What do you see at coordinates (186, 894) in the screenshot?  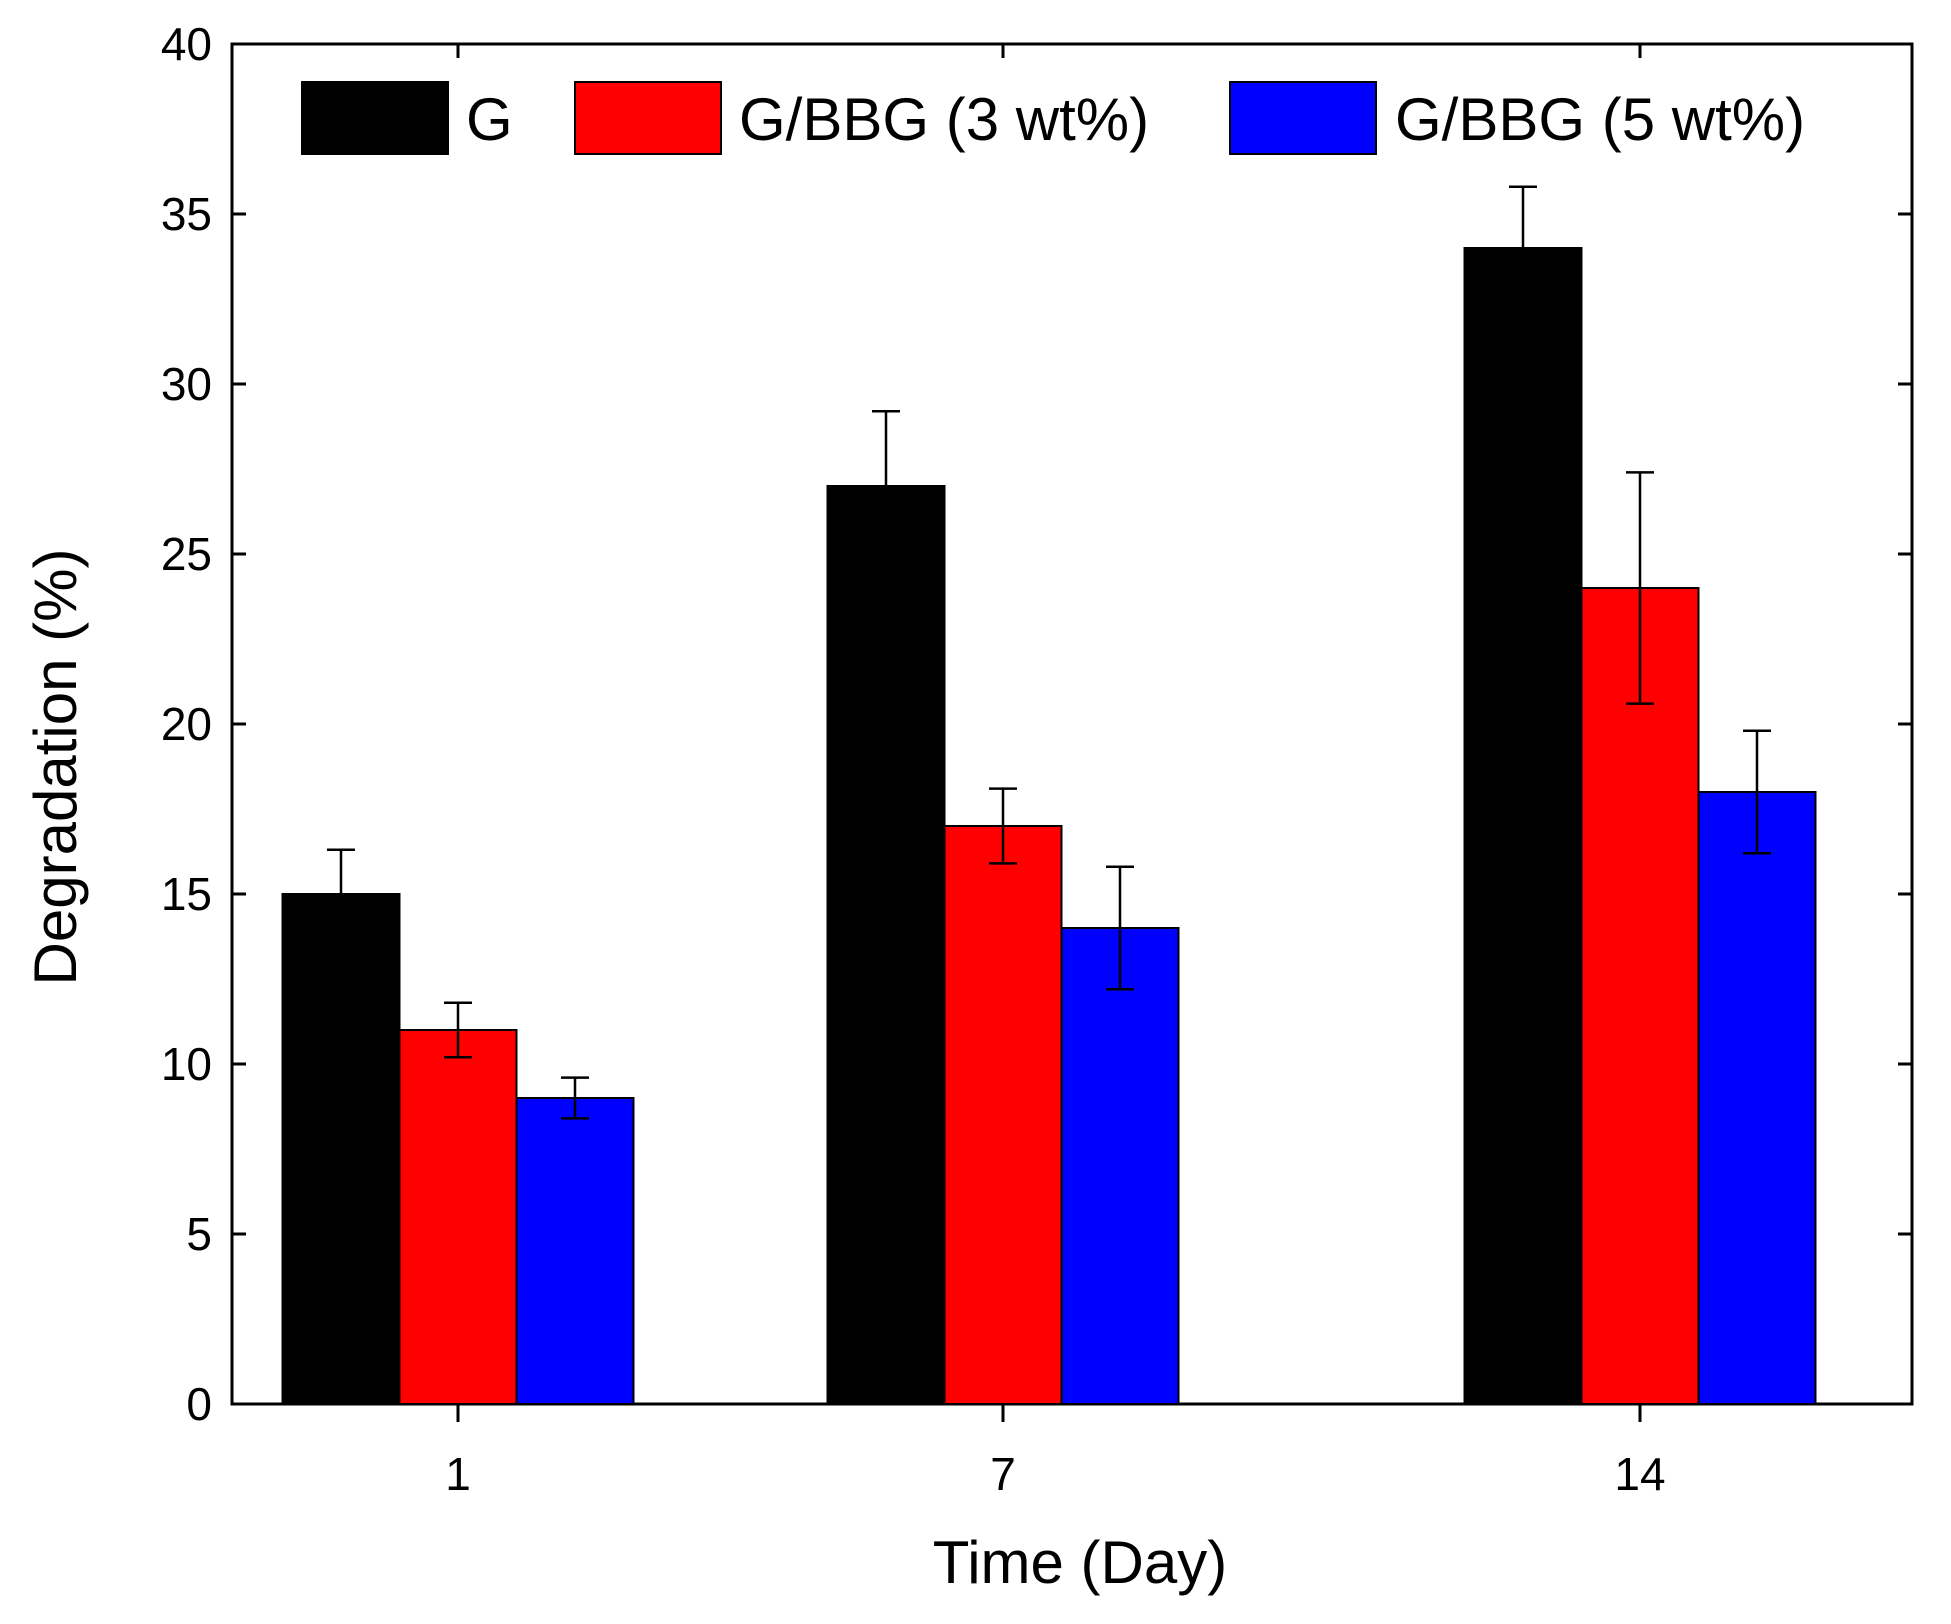 I see `y-tick-label: 15` at bounding box center [186, 894].